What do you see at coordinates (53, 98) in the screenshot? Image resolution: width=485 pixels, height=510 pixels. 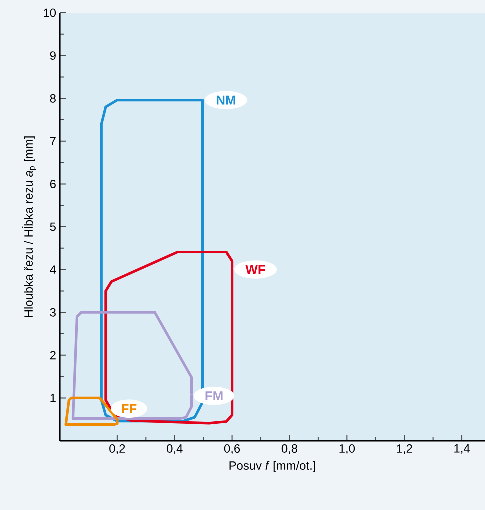 I see `y-tick-label: 8` at bounding box center [53, 98].